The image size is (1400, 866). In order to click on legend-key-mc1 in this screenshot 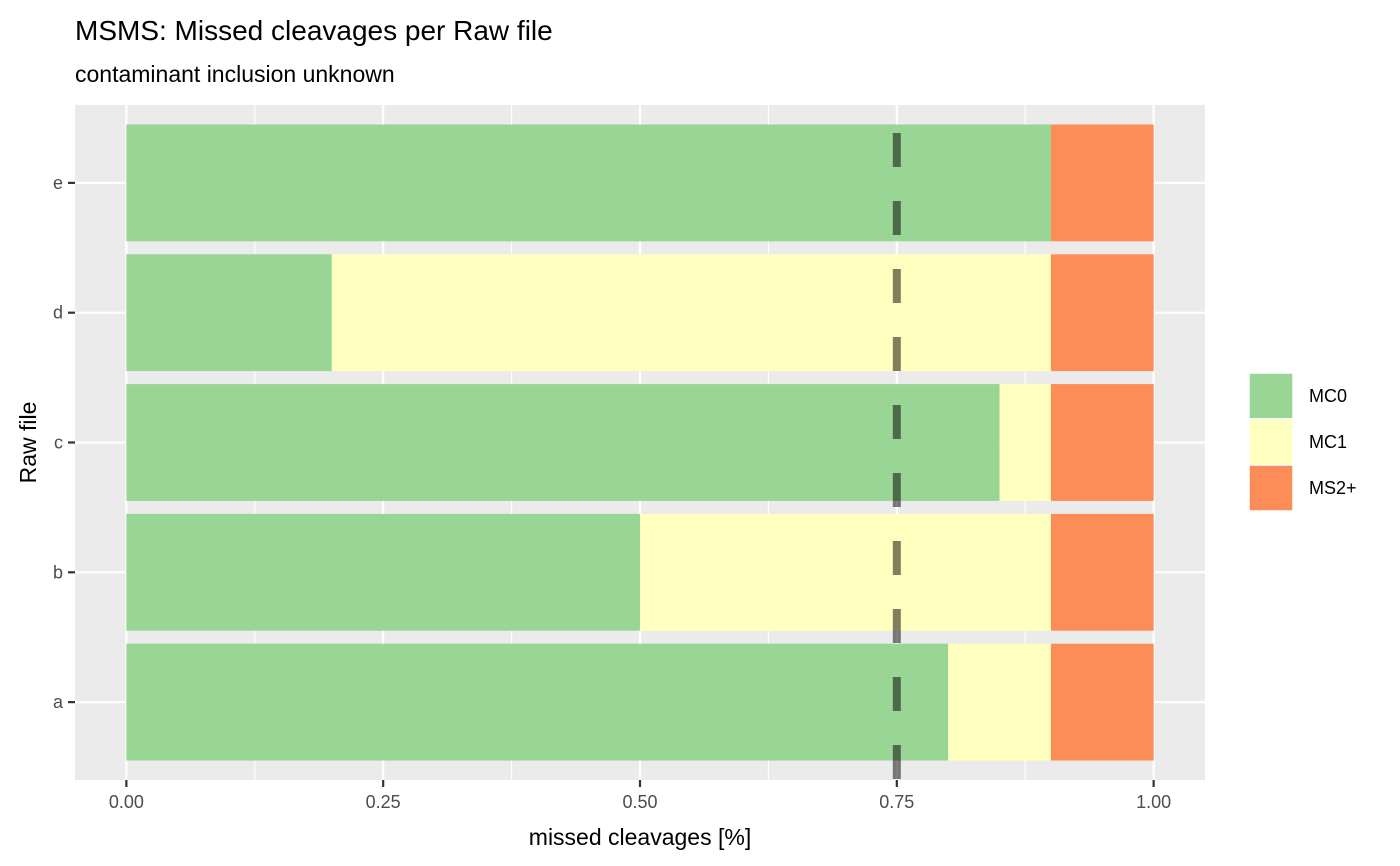, I will do `click(1271, 442)`.